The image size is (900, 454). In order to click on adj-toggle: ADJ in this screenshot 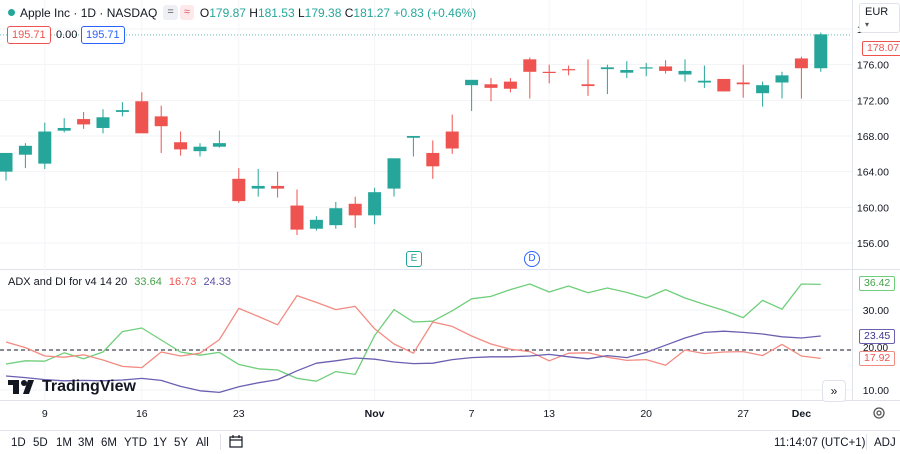, I will do `click(885, 443)`.